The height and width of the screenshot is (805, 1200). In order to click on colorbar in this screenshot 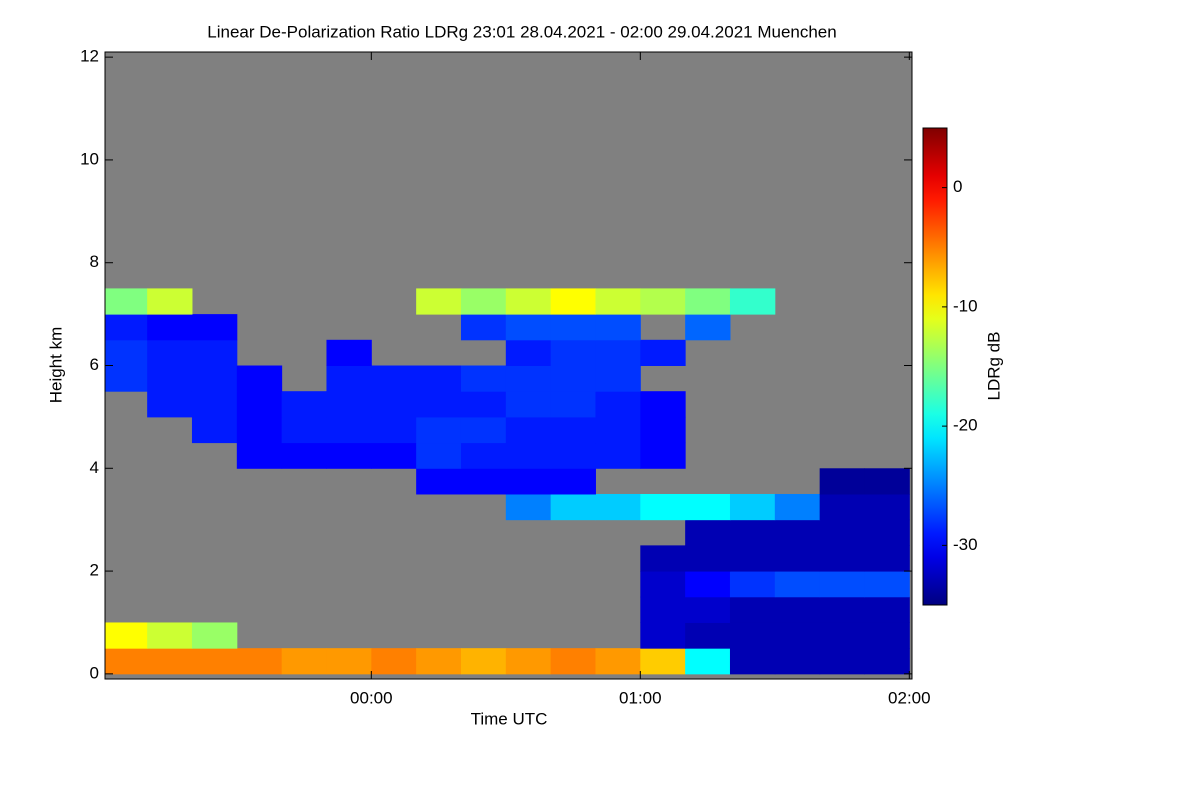, I will do `click(935, 366)`.